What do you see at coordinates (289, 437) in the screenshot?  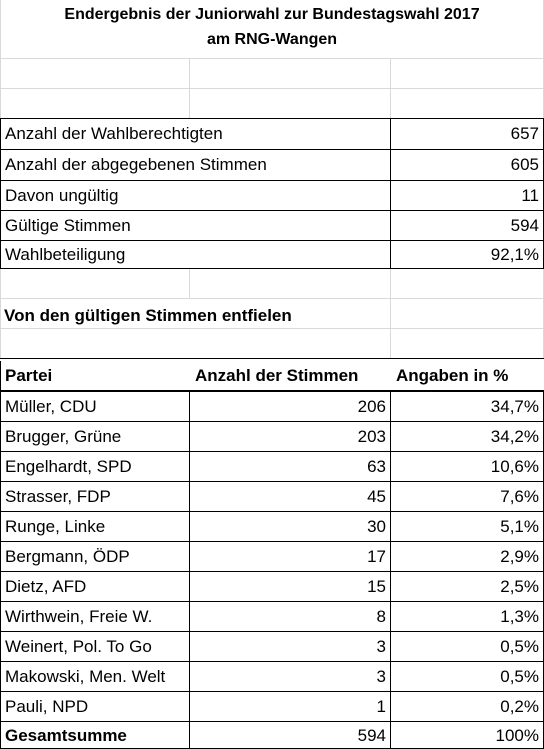 I see `votes-cell: 203` at bounding box center [289, 437].